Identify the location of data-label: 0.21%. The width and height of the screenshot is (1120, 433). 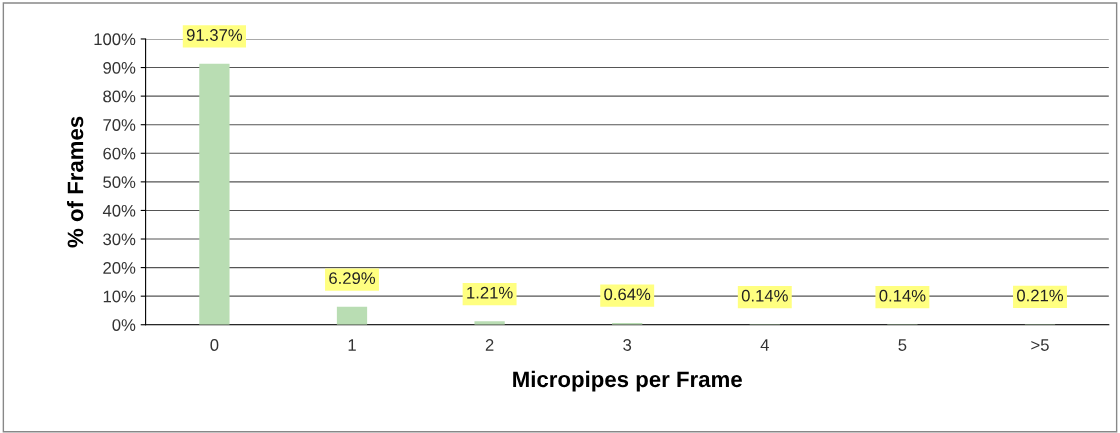
(1040, 295).